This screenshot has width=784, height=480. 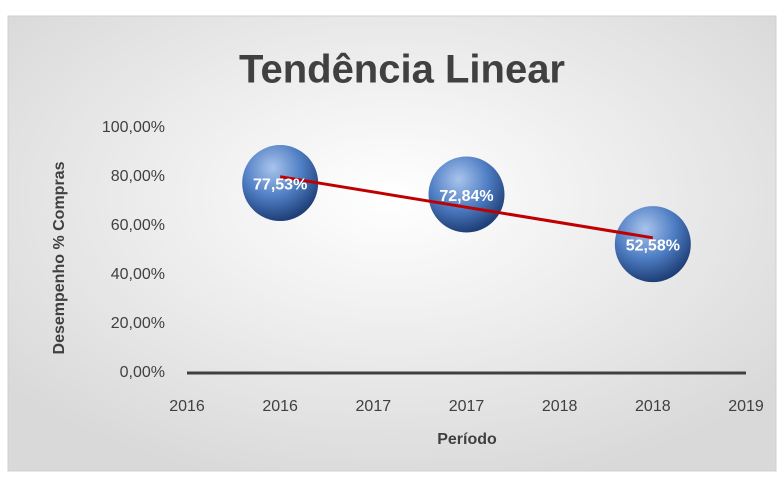 I want to click on y-tick-label: 100,00%, so click(x=133, y=127).